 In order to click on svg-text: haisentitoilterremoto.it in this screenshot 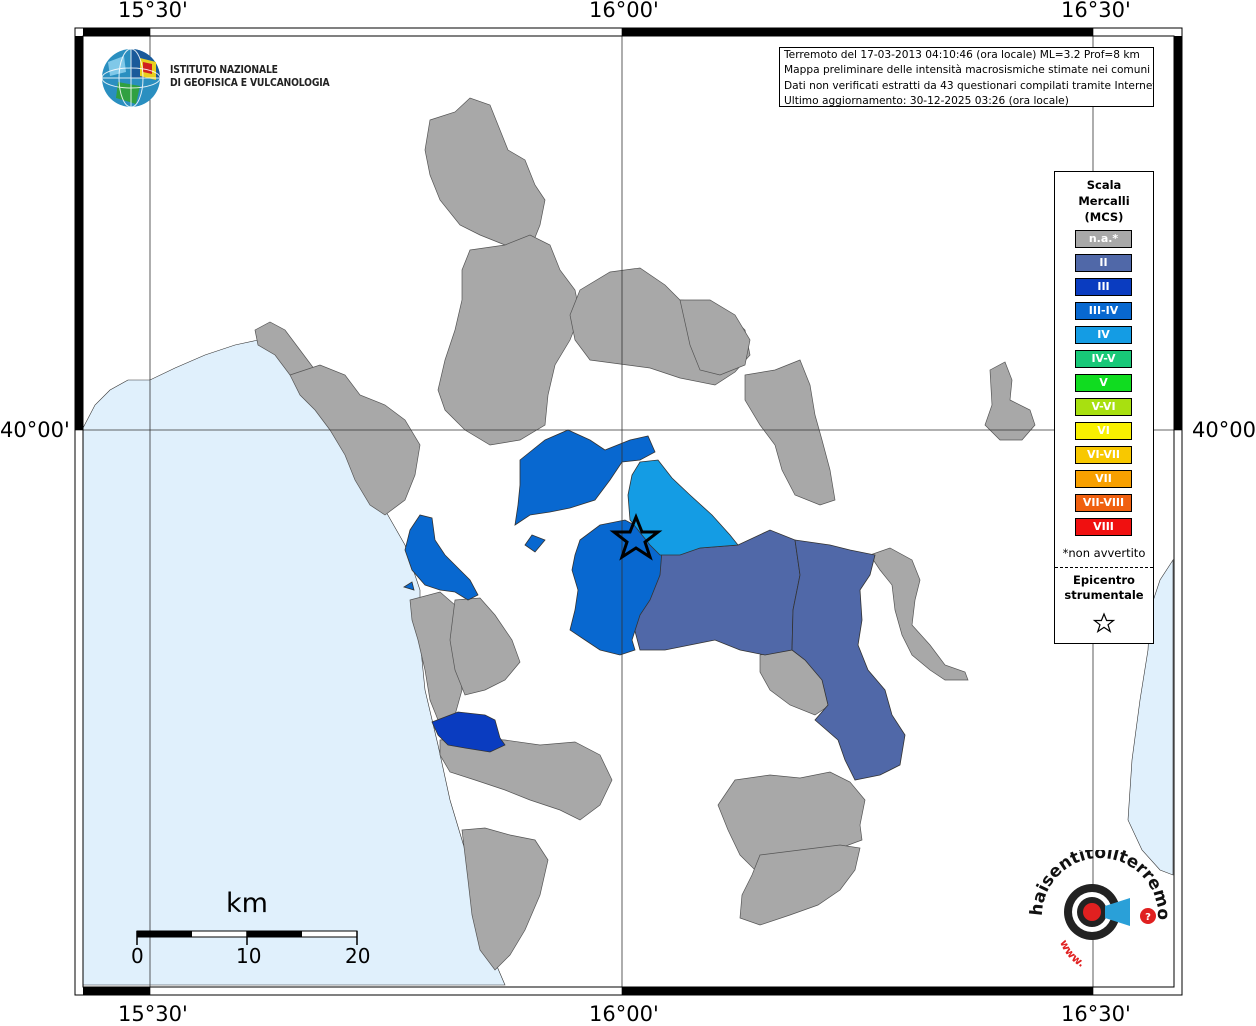, I will do `click(1096, 885)`.